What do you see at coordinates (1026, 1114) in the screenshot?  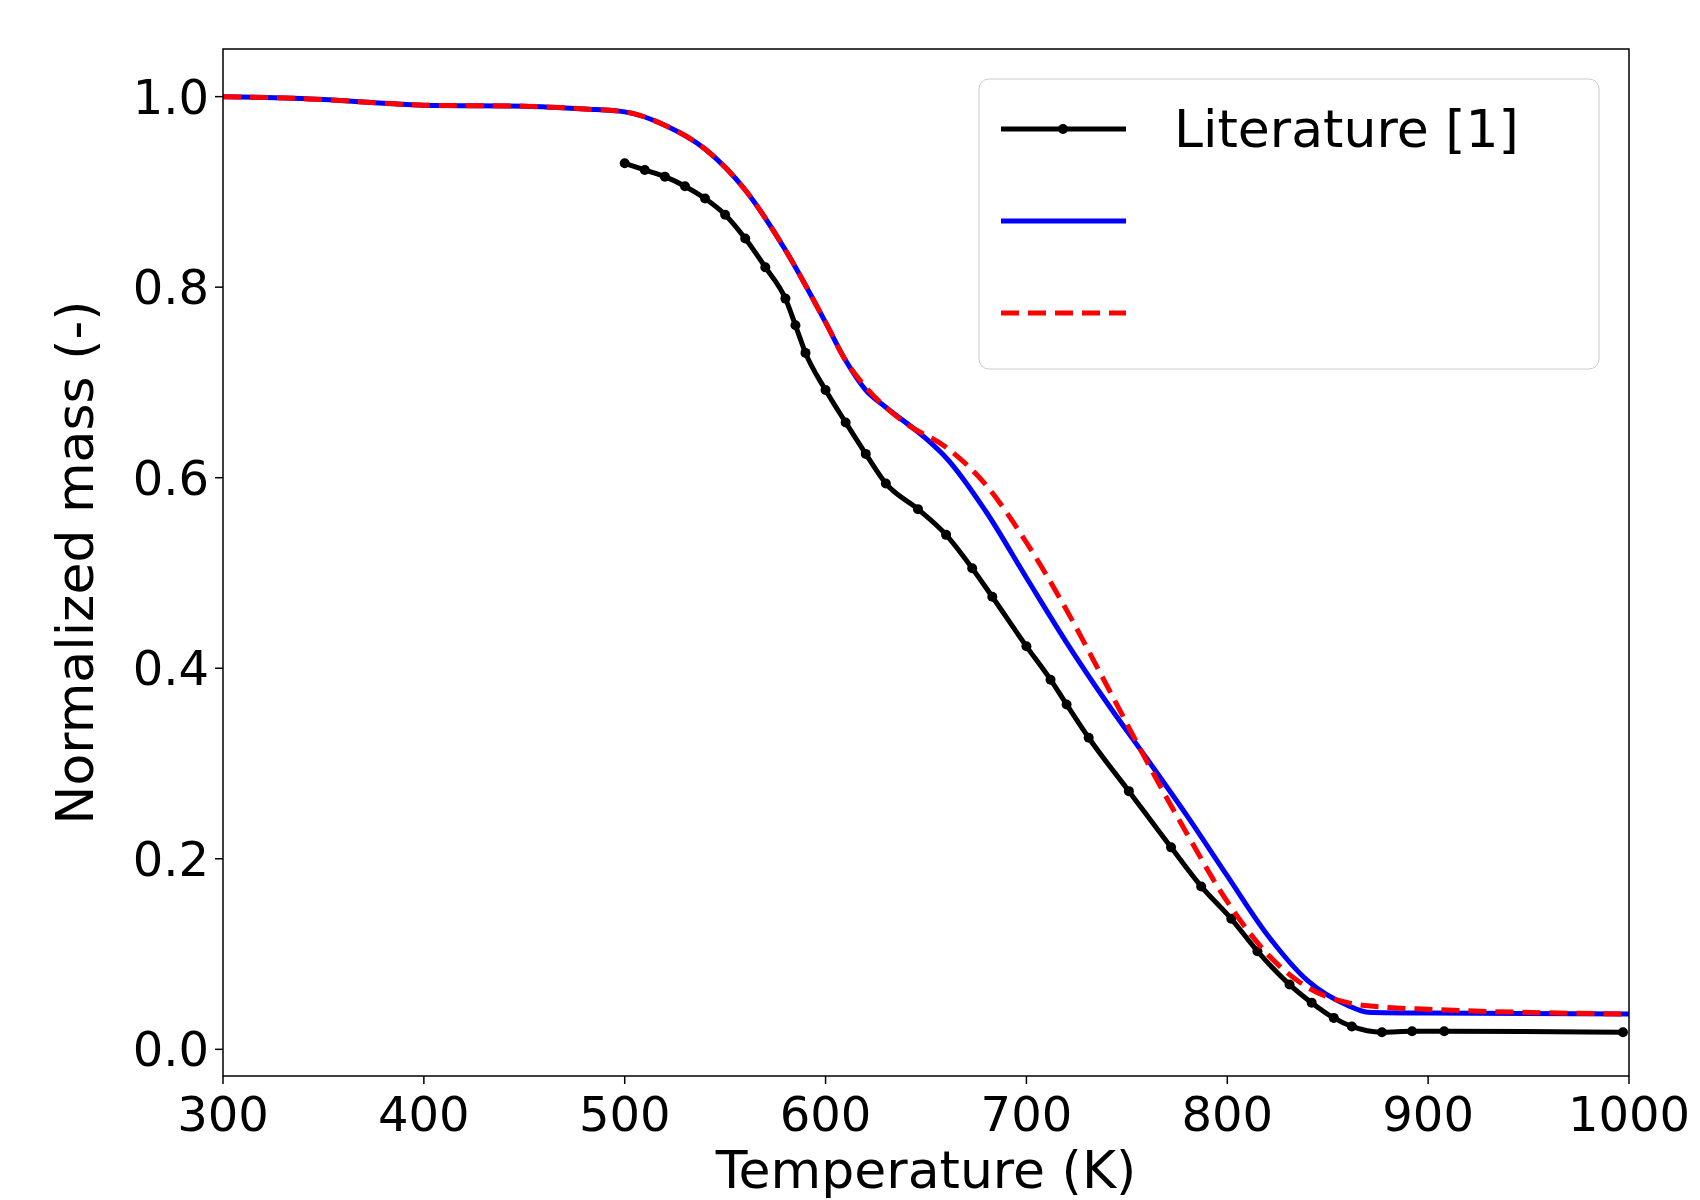 I see `x-tick-label: 700` at bounding box center [1026, 1114].